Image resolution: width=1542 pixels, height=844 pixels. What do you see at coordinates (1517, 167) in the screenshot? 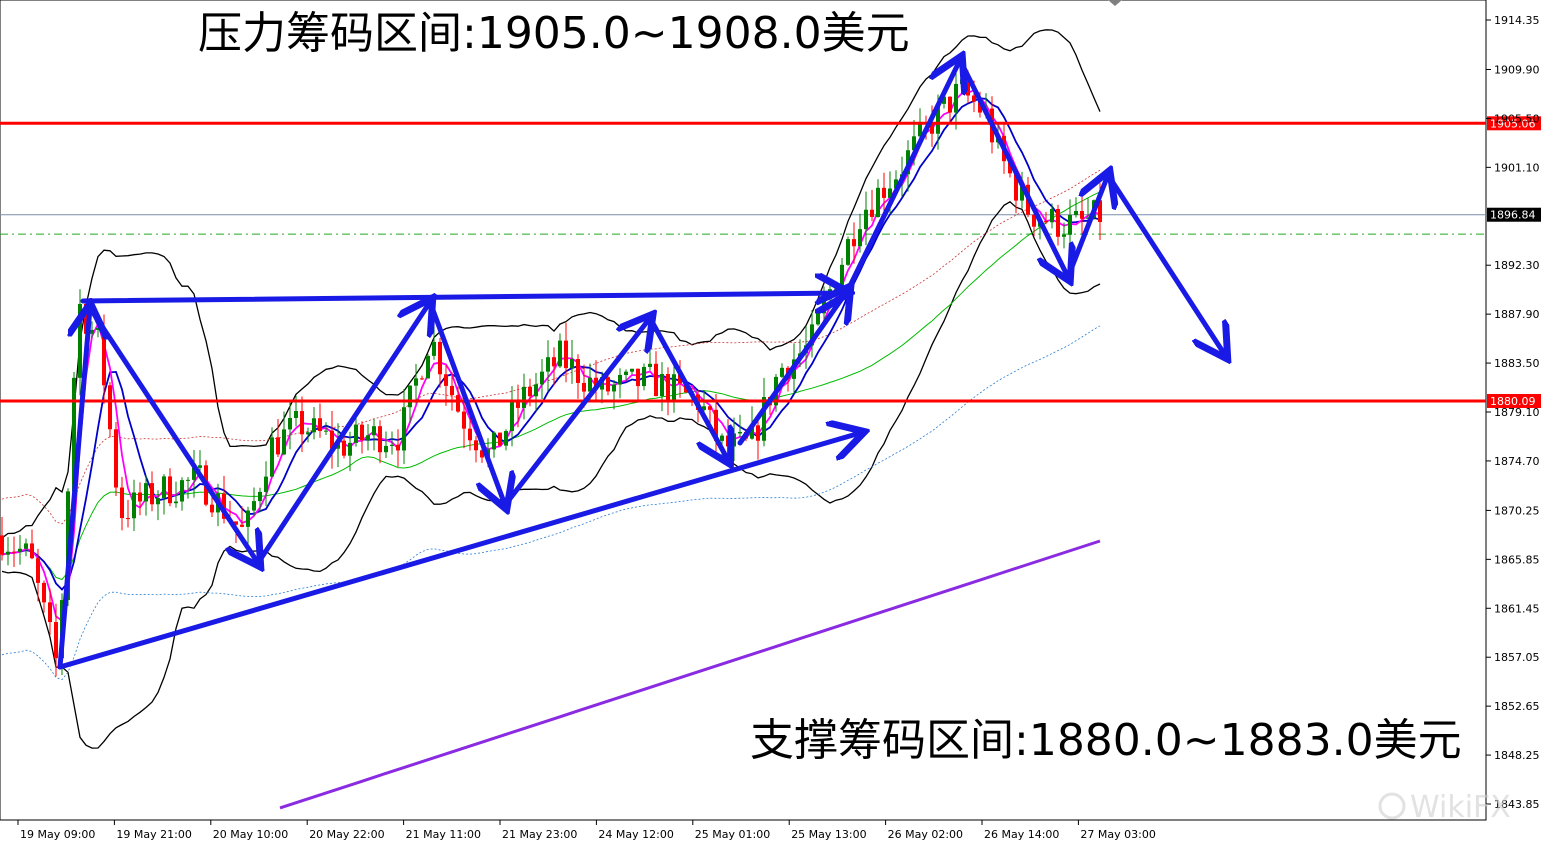
I see `price-tick-label: 1901.10` at bounding box center [1517, 167].